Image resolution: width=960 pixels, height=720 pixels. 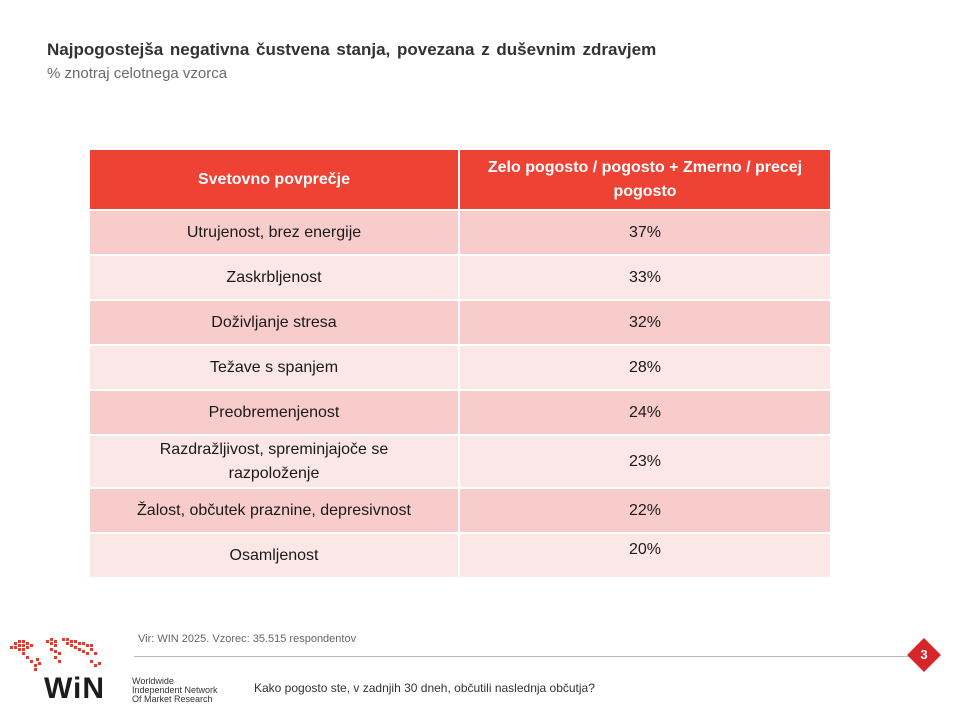 I want to click on row-label: Doživljanje stresa, so click(x=274, y=322).